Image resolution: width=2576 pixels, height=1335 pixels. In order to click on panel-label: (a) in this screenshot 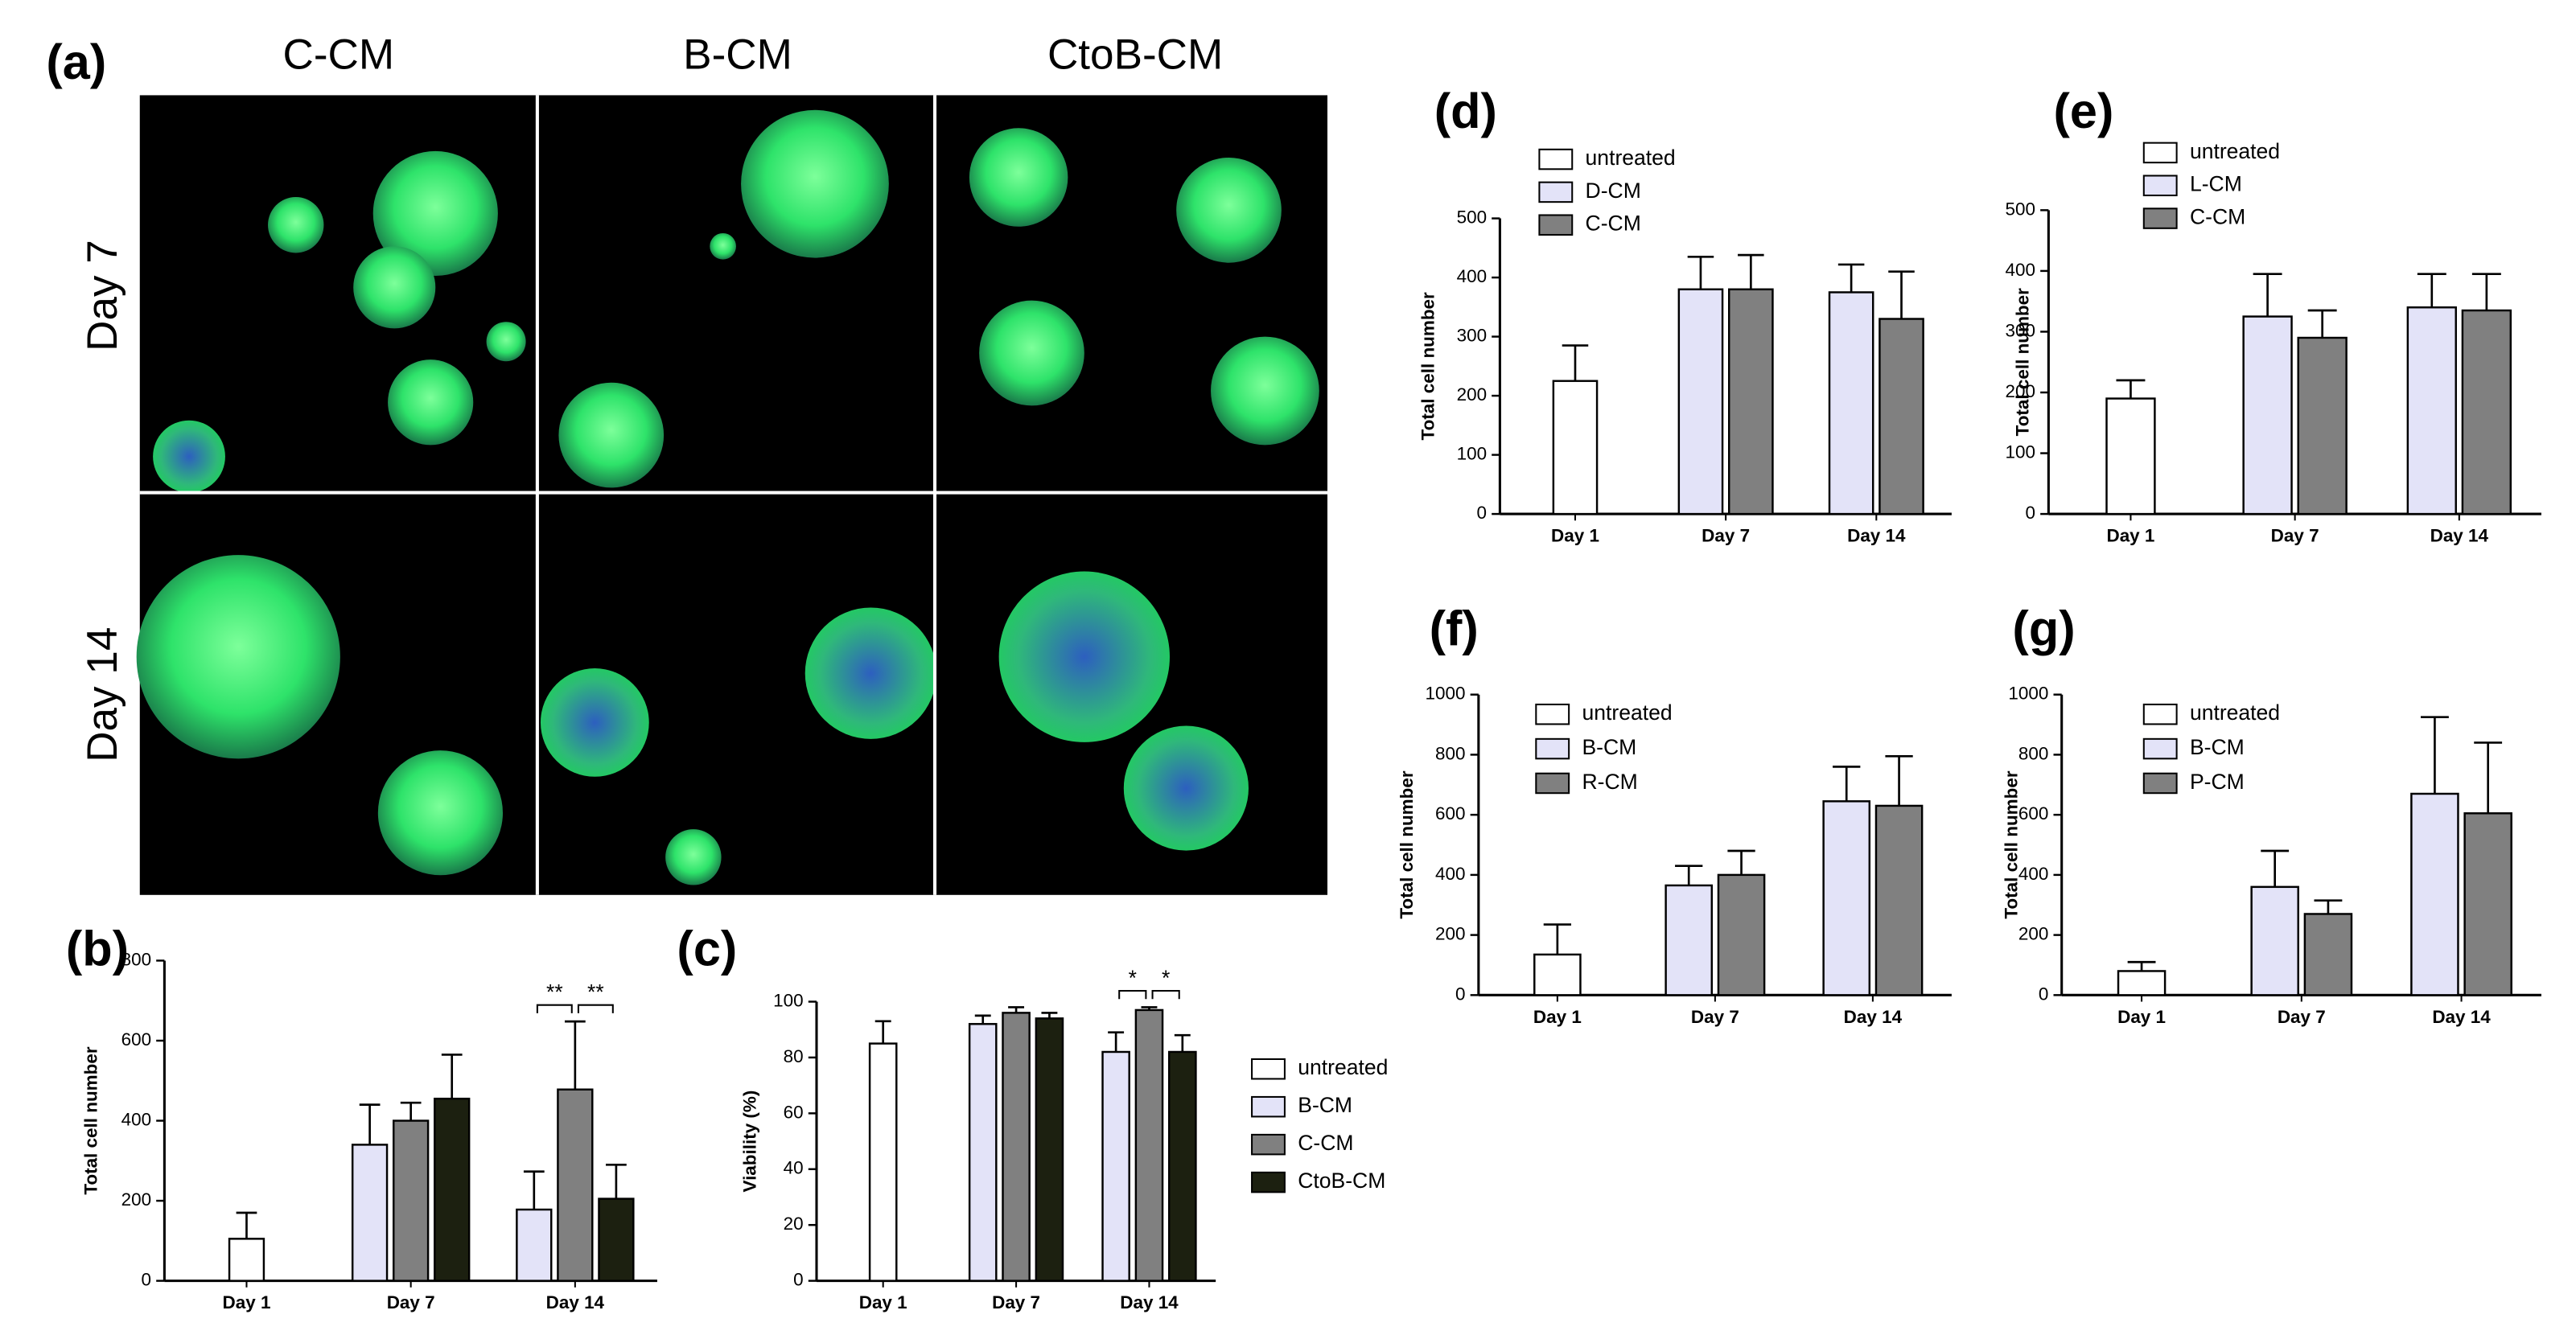, I will do `click(76, 62)`.